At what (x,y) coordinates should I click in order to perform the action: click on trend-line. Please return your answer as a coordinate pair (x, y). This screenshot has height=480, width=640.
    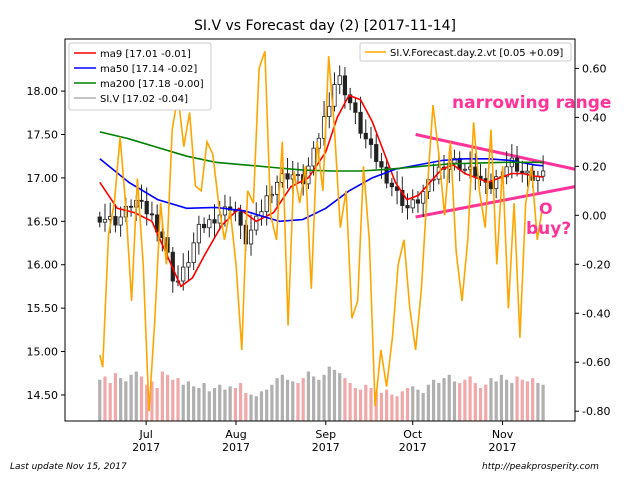
    Looking at the image, I should click on (495, 202).